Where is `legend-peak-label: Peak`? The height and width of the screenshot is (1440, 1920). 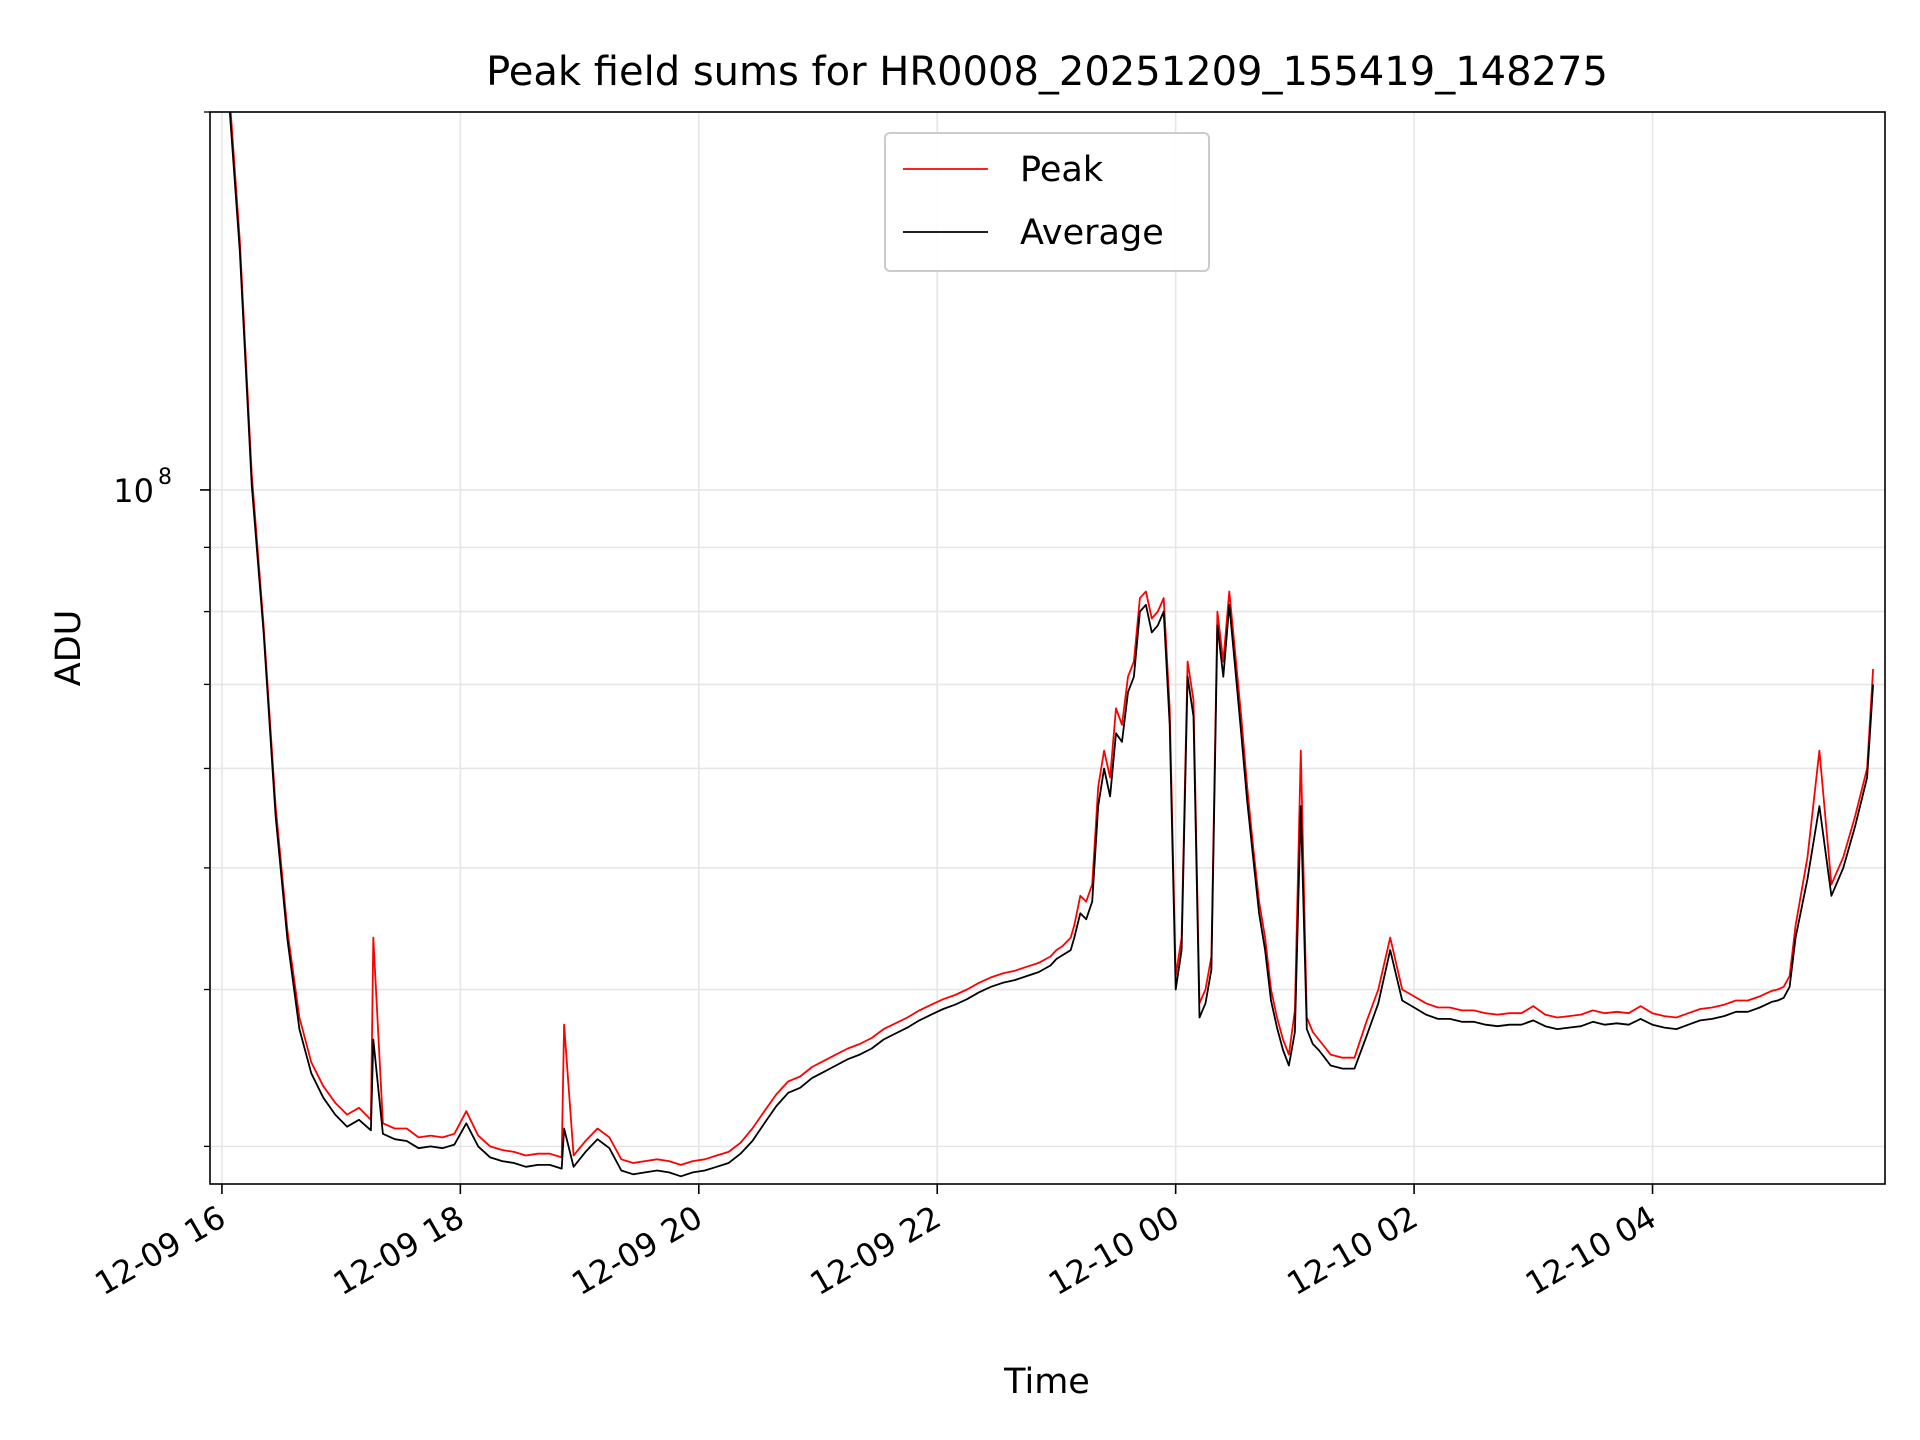 legend-peak-label: Peak is located at coordinates (1062, 170).